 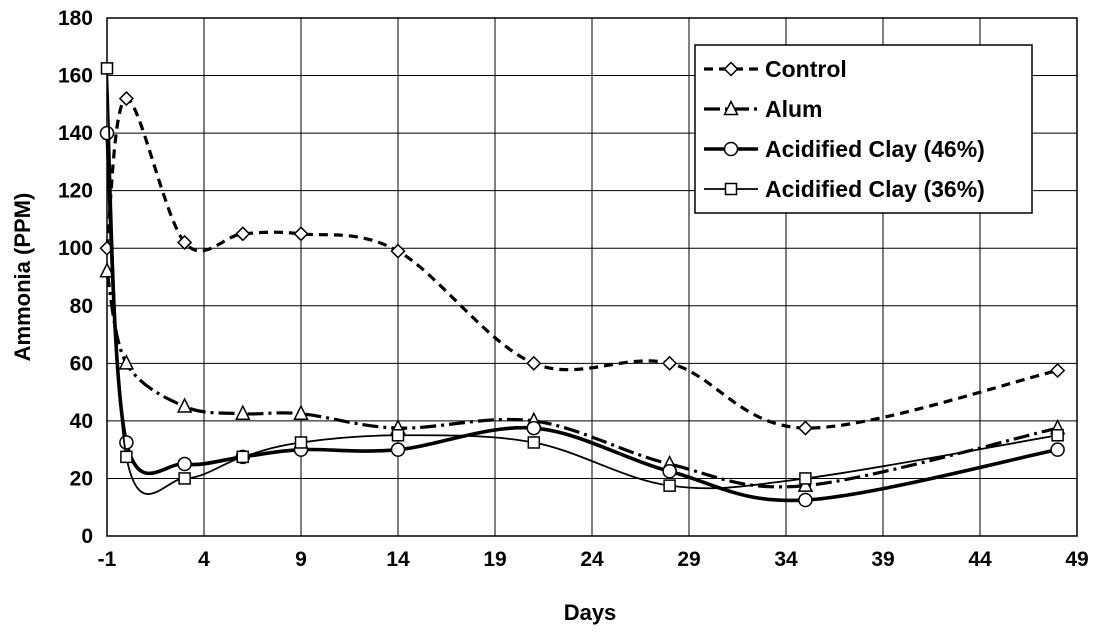 I want to click on y-tick-label: 80, so click(x=81, y=306).